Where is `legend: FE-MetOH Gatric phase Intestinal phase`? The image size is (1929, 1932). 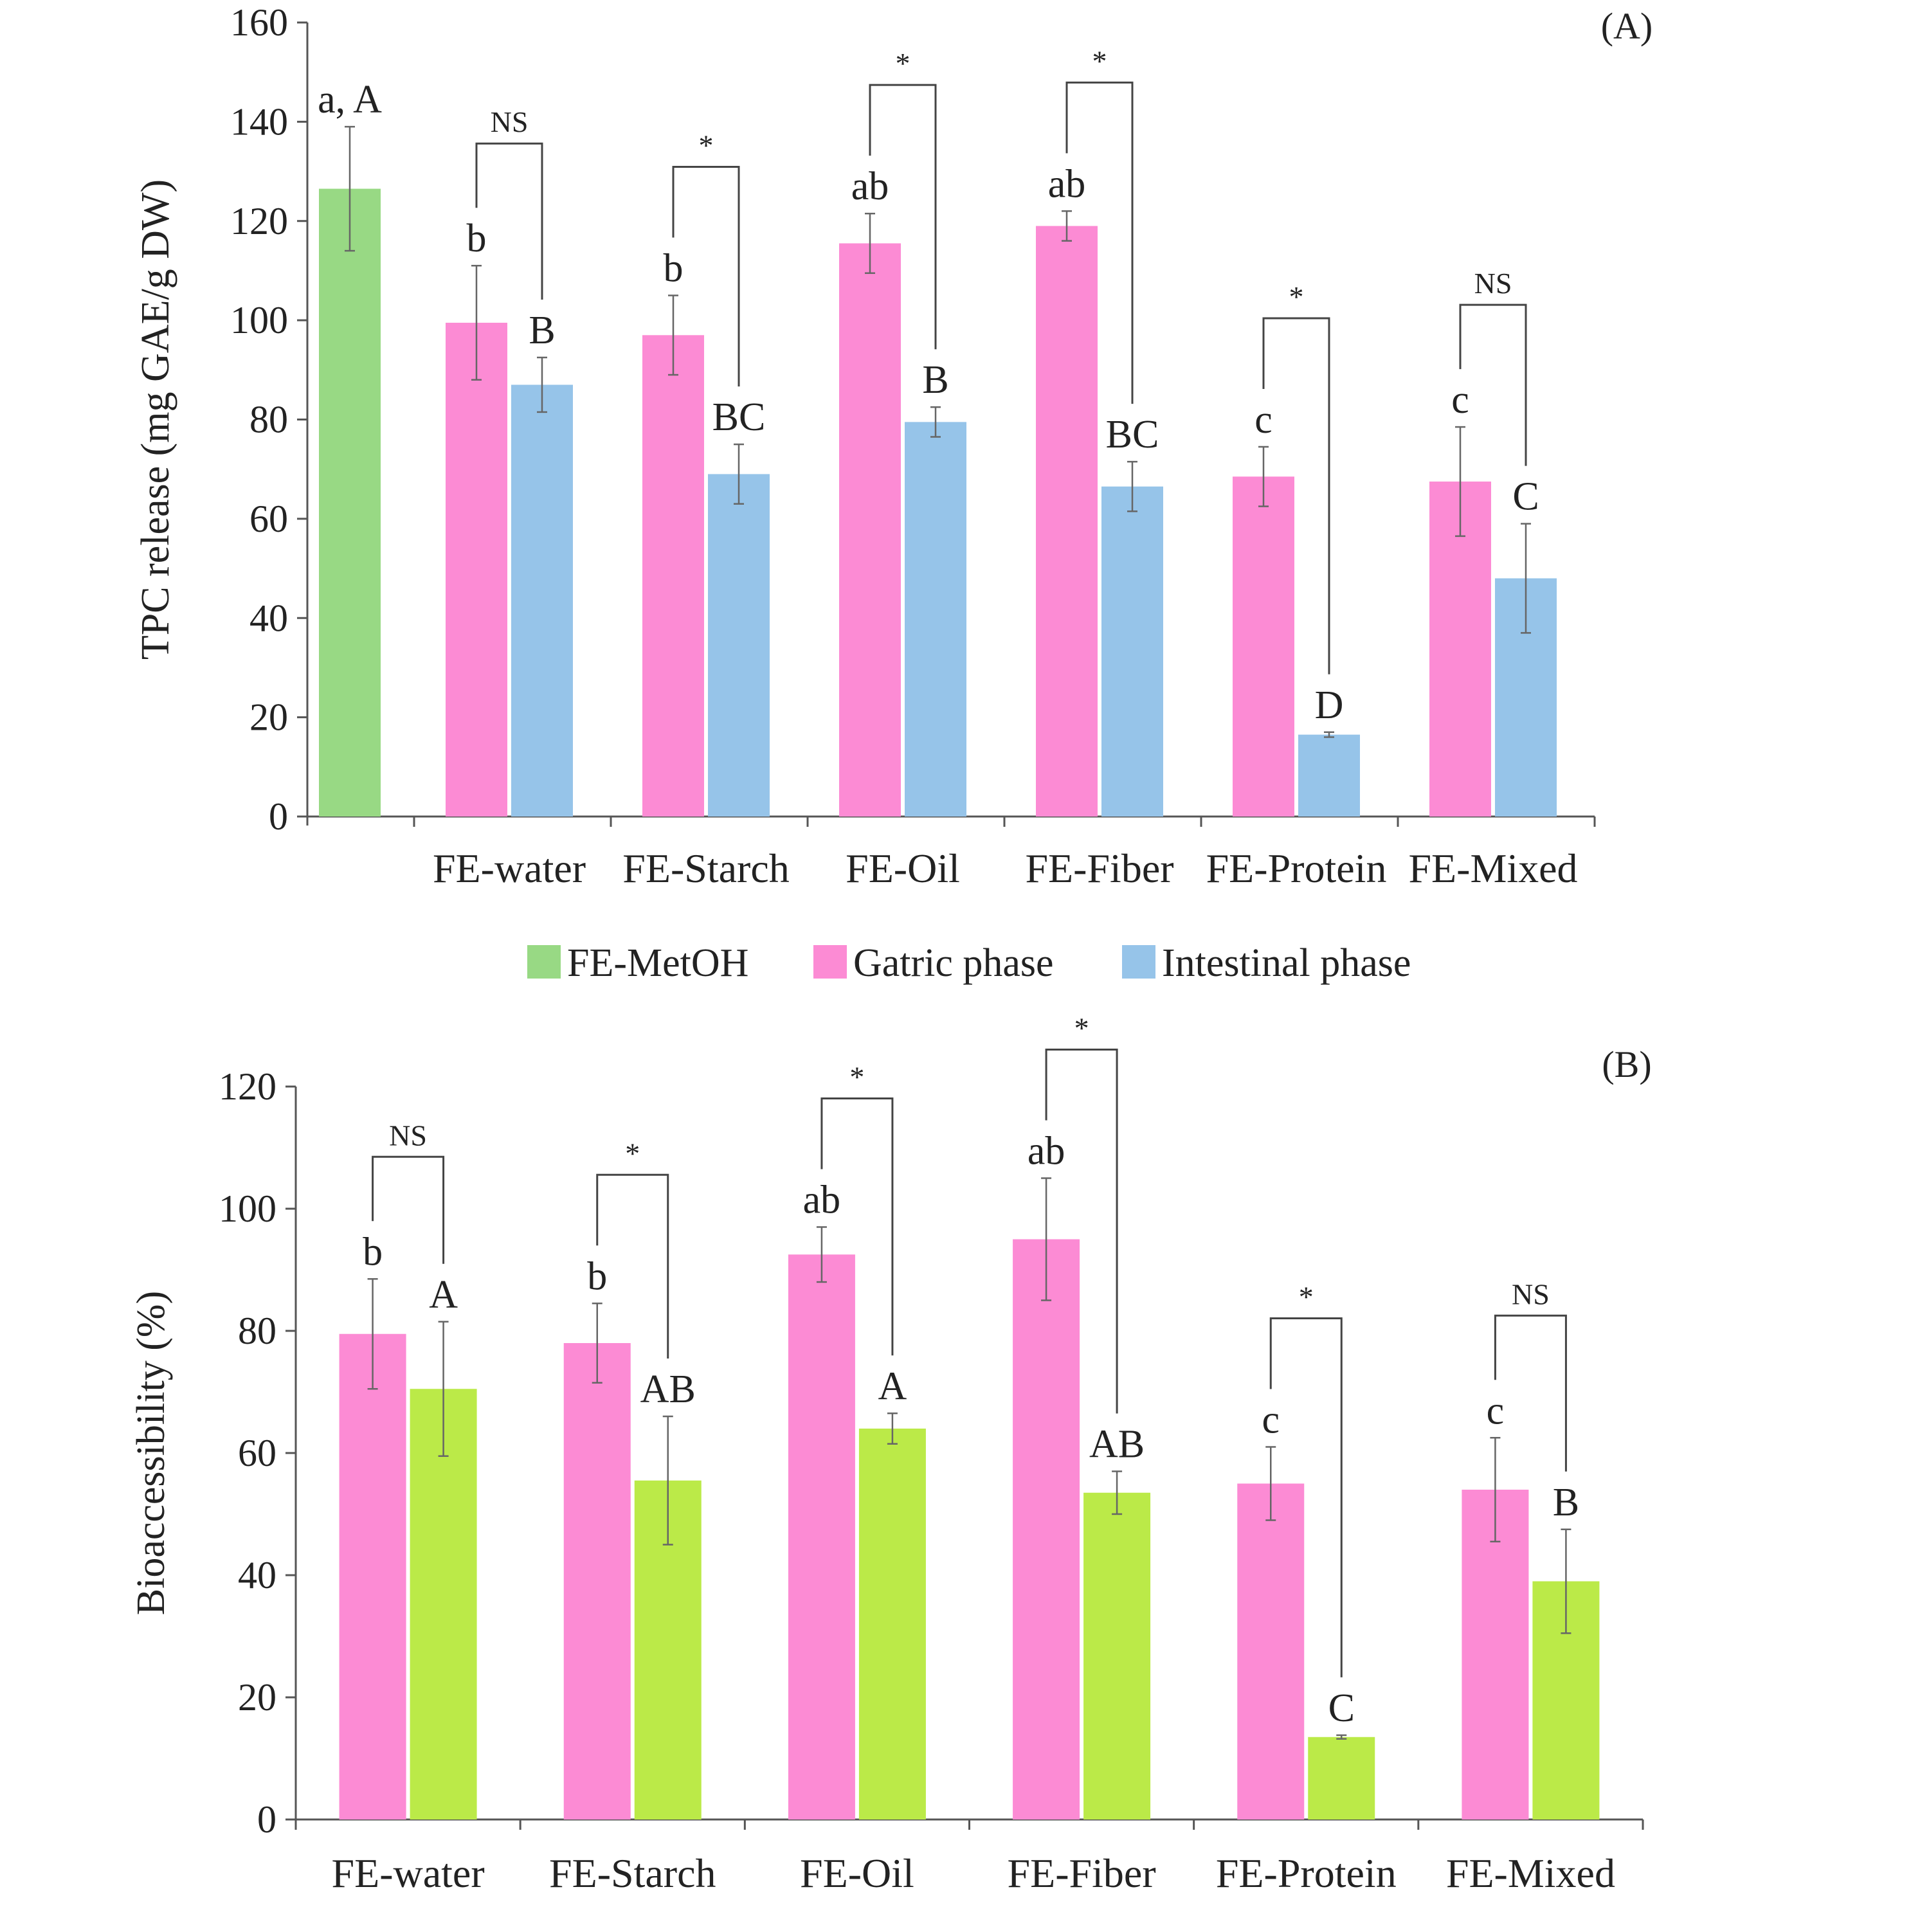 legend: FE-MetOH Gatric phase Intestinal phase is located at coordinates (969, 963).